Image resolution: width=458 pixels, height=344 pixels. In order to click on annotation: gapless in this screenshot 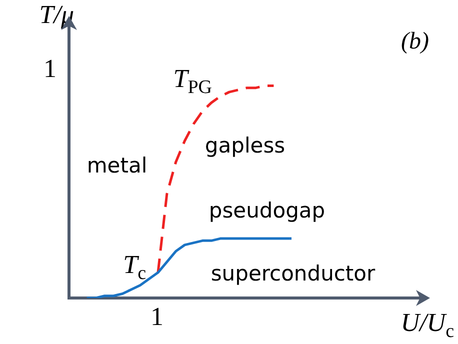, I will do `click(245, 145)`.